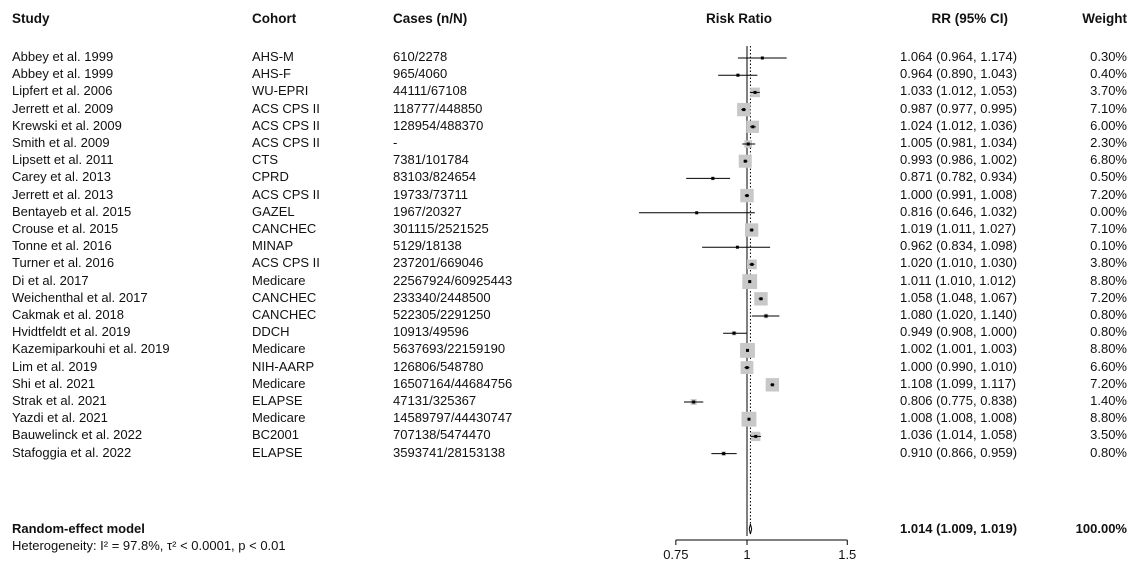 The width and height of the screenshot is (1135, 567). I want to click on cases-value: 610/2278, so click(420, 56).